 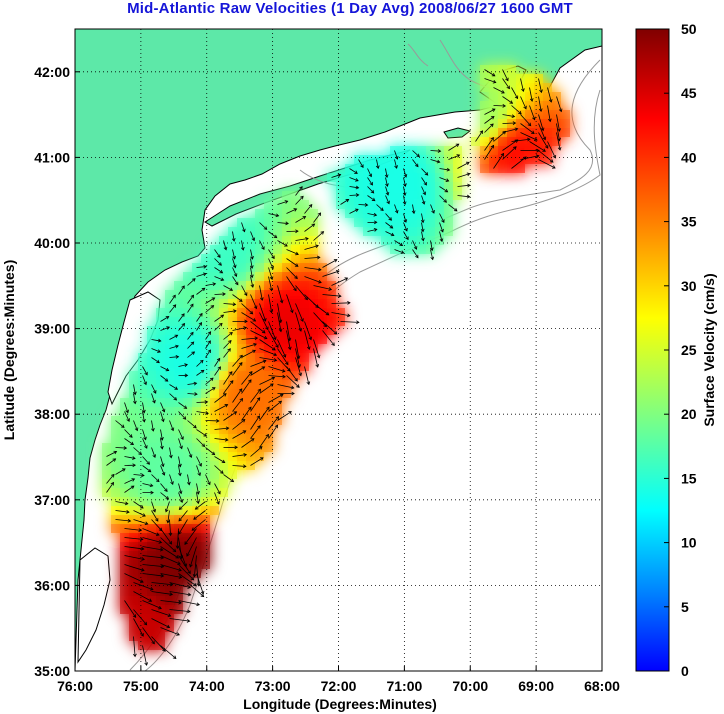 What do you see at coordinates (57, 371) in the screenshot?
I see `y-axis-ticks: 42:00 41:00 40:00 39:00 38:00 37:00 36:00 35:00` at bounding box center [57, 371].